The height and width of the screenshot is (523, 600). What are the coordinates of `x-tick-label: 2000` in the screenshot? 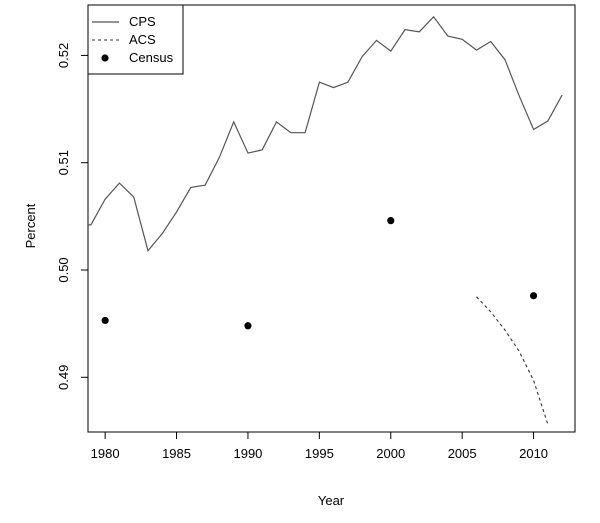 It's located at (390, 453).